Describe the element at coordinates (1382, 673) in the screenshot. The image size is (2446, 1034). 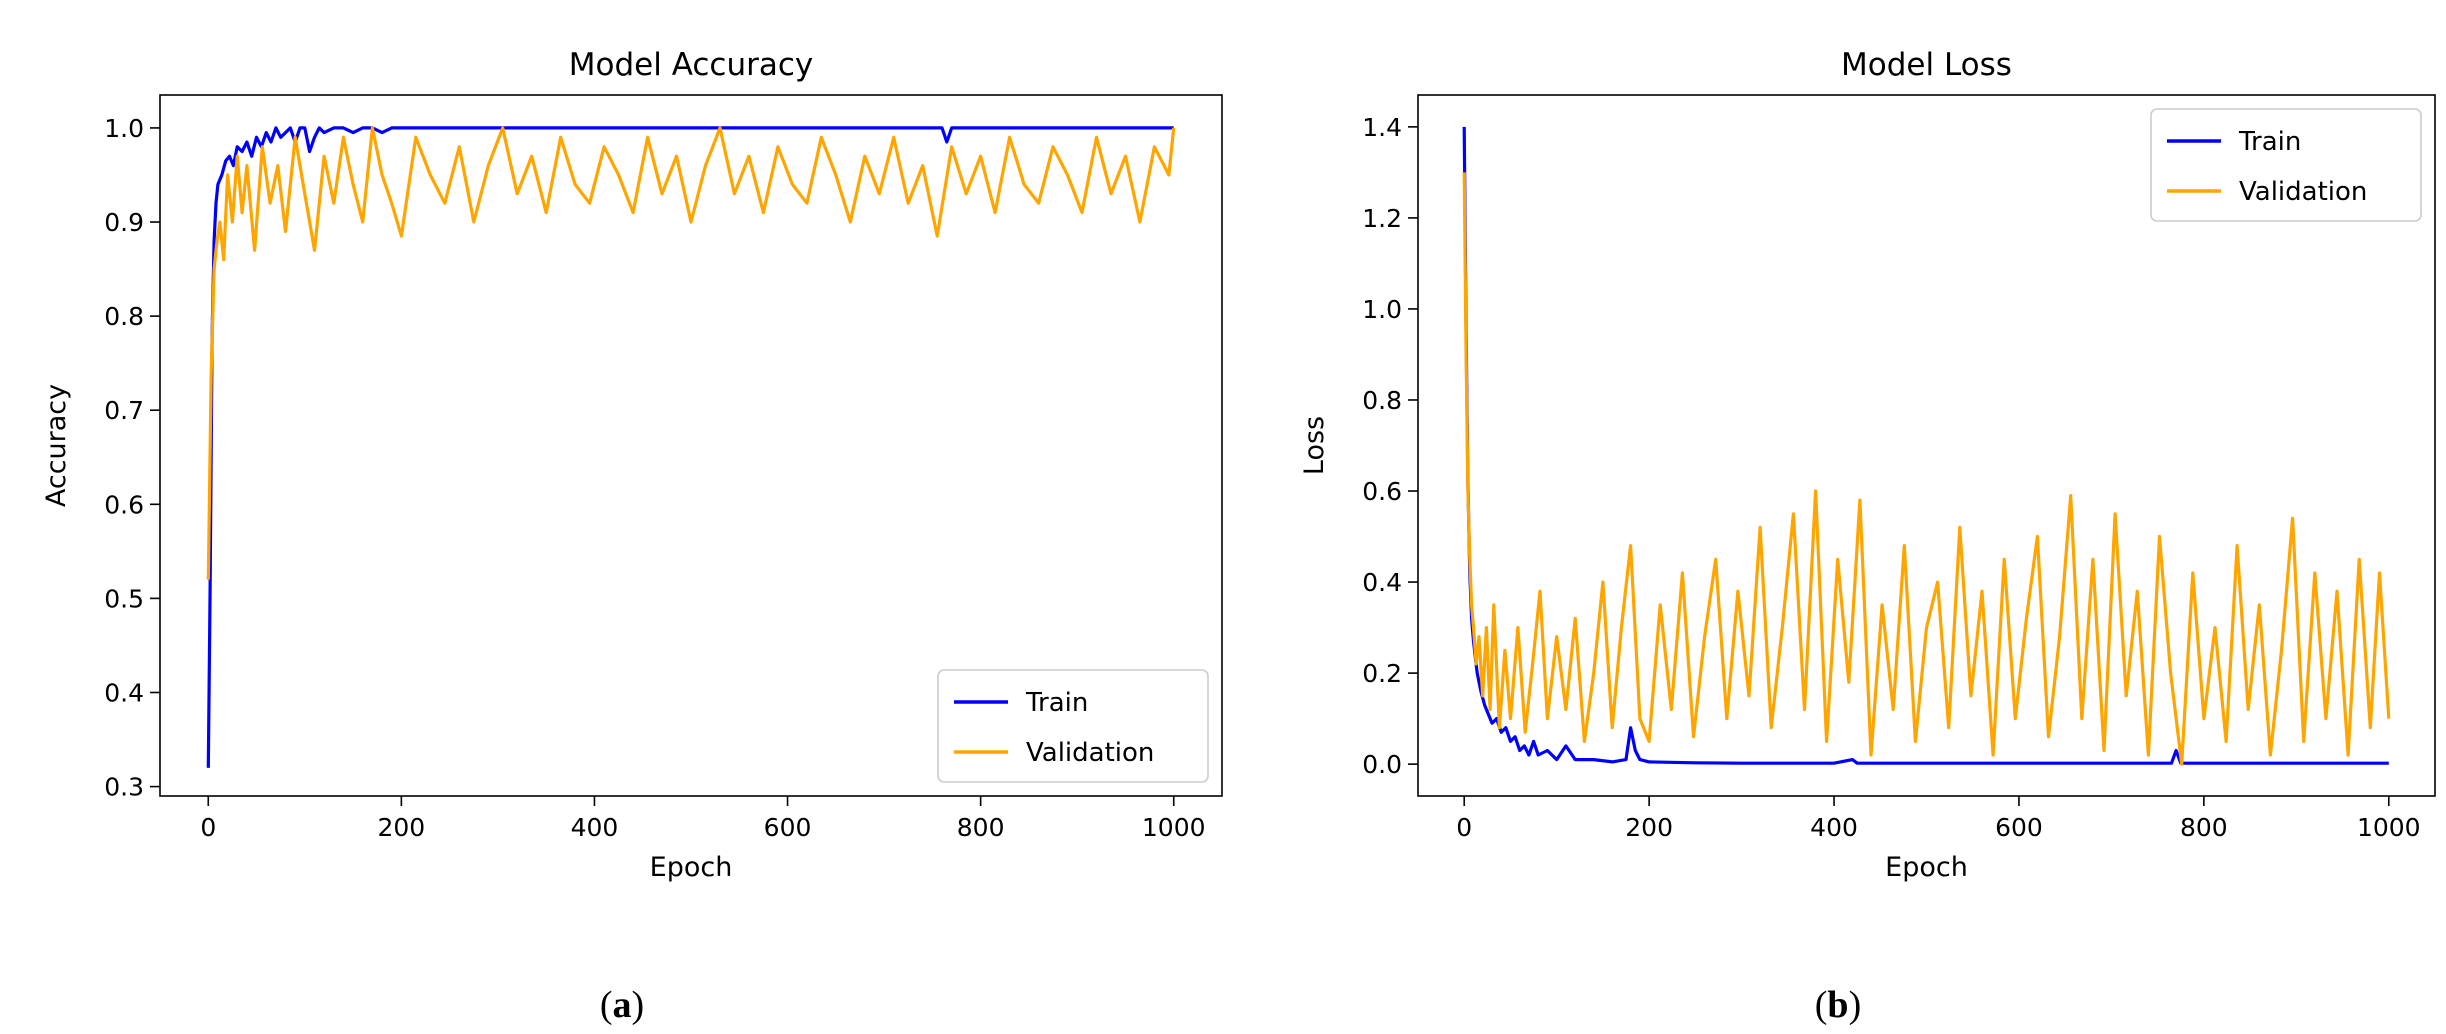
I see `y-tick-label: 0.2` at that location.